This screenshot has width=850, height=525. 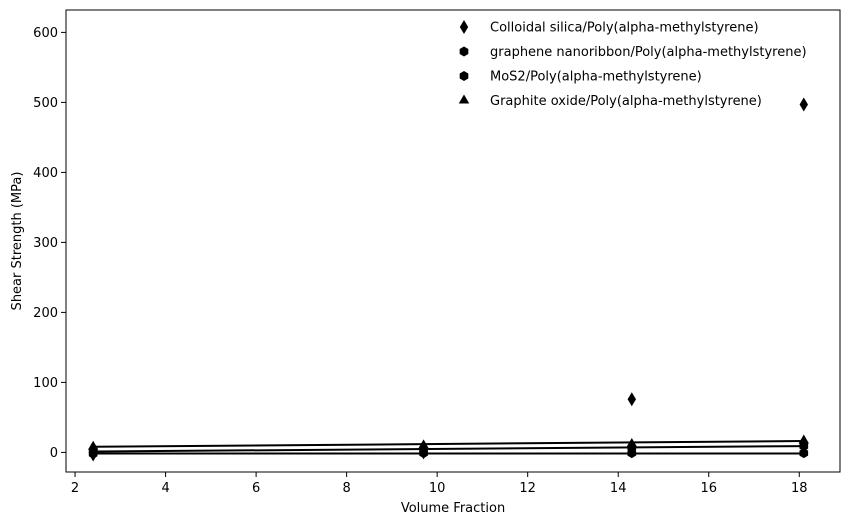 I want to click on fit-line-mos2-poly-alpha-methylstyrene, so click(x=448, y=449).